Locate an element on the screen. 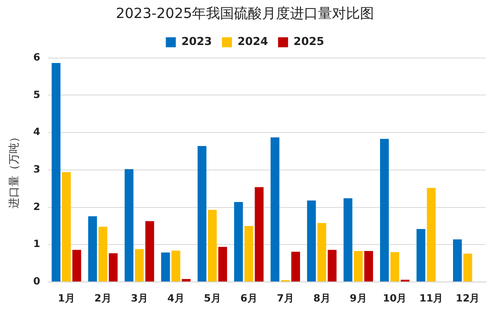 Image resolution: width=500 pixels, height=310 pixels. x-tick-label: 1月 is located at coordinates (66, 299).